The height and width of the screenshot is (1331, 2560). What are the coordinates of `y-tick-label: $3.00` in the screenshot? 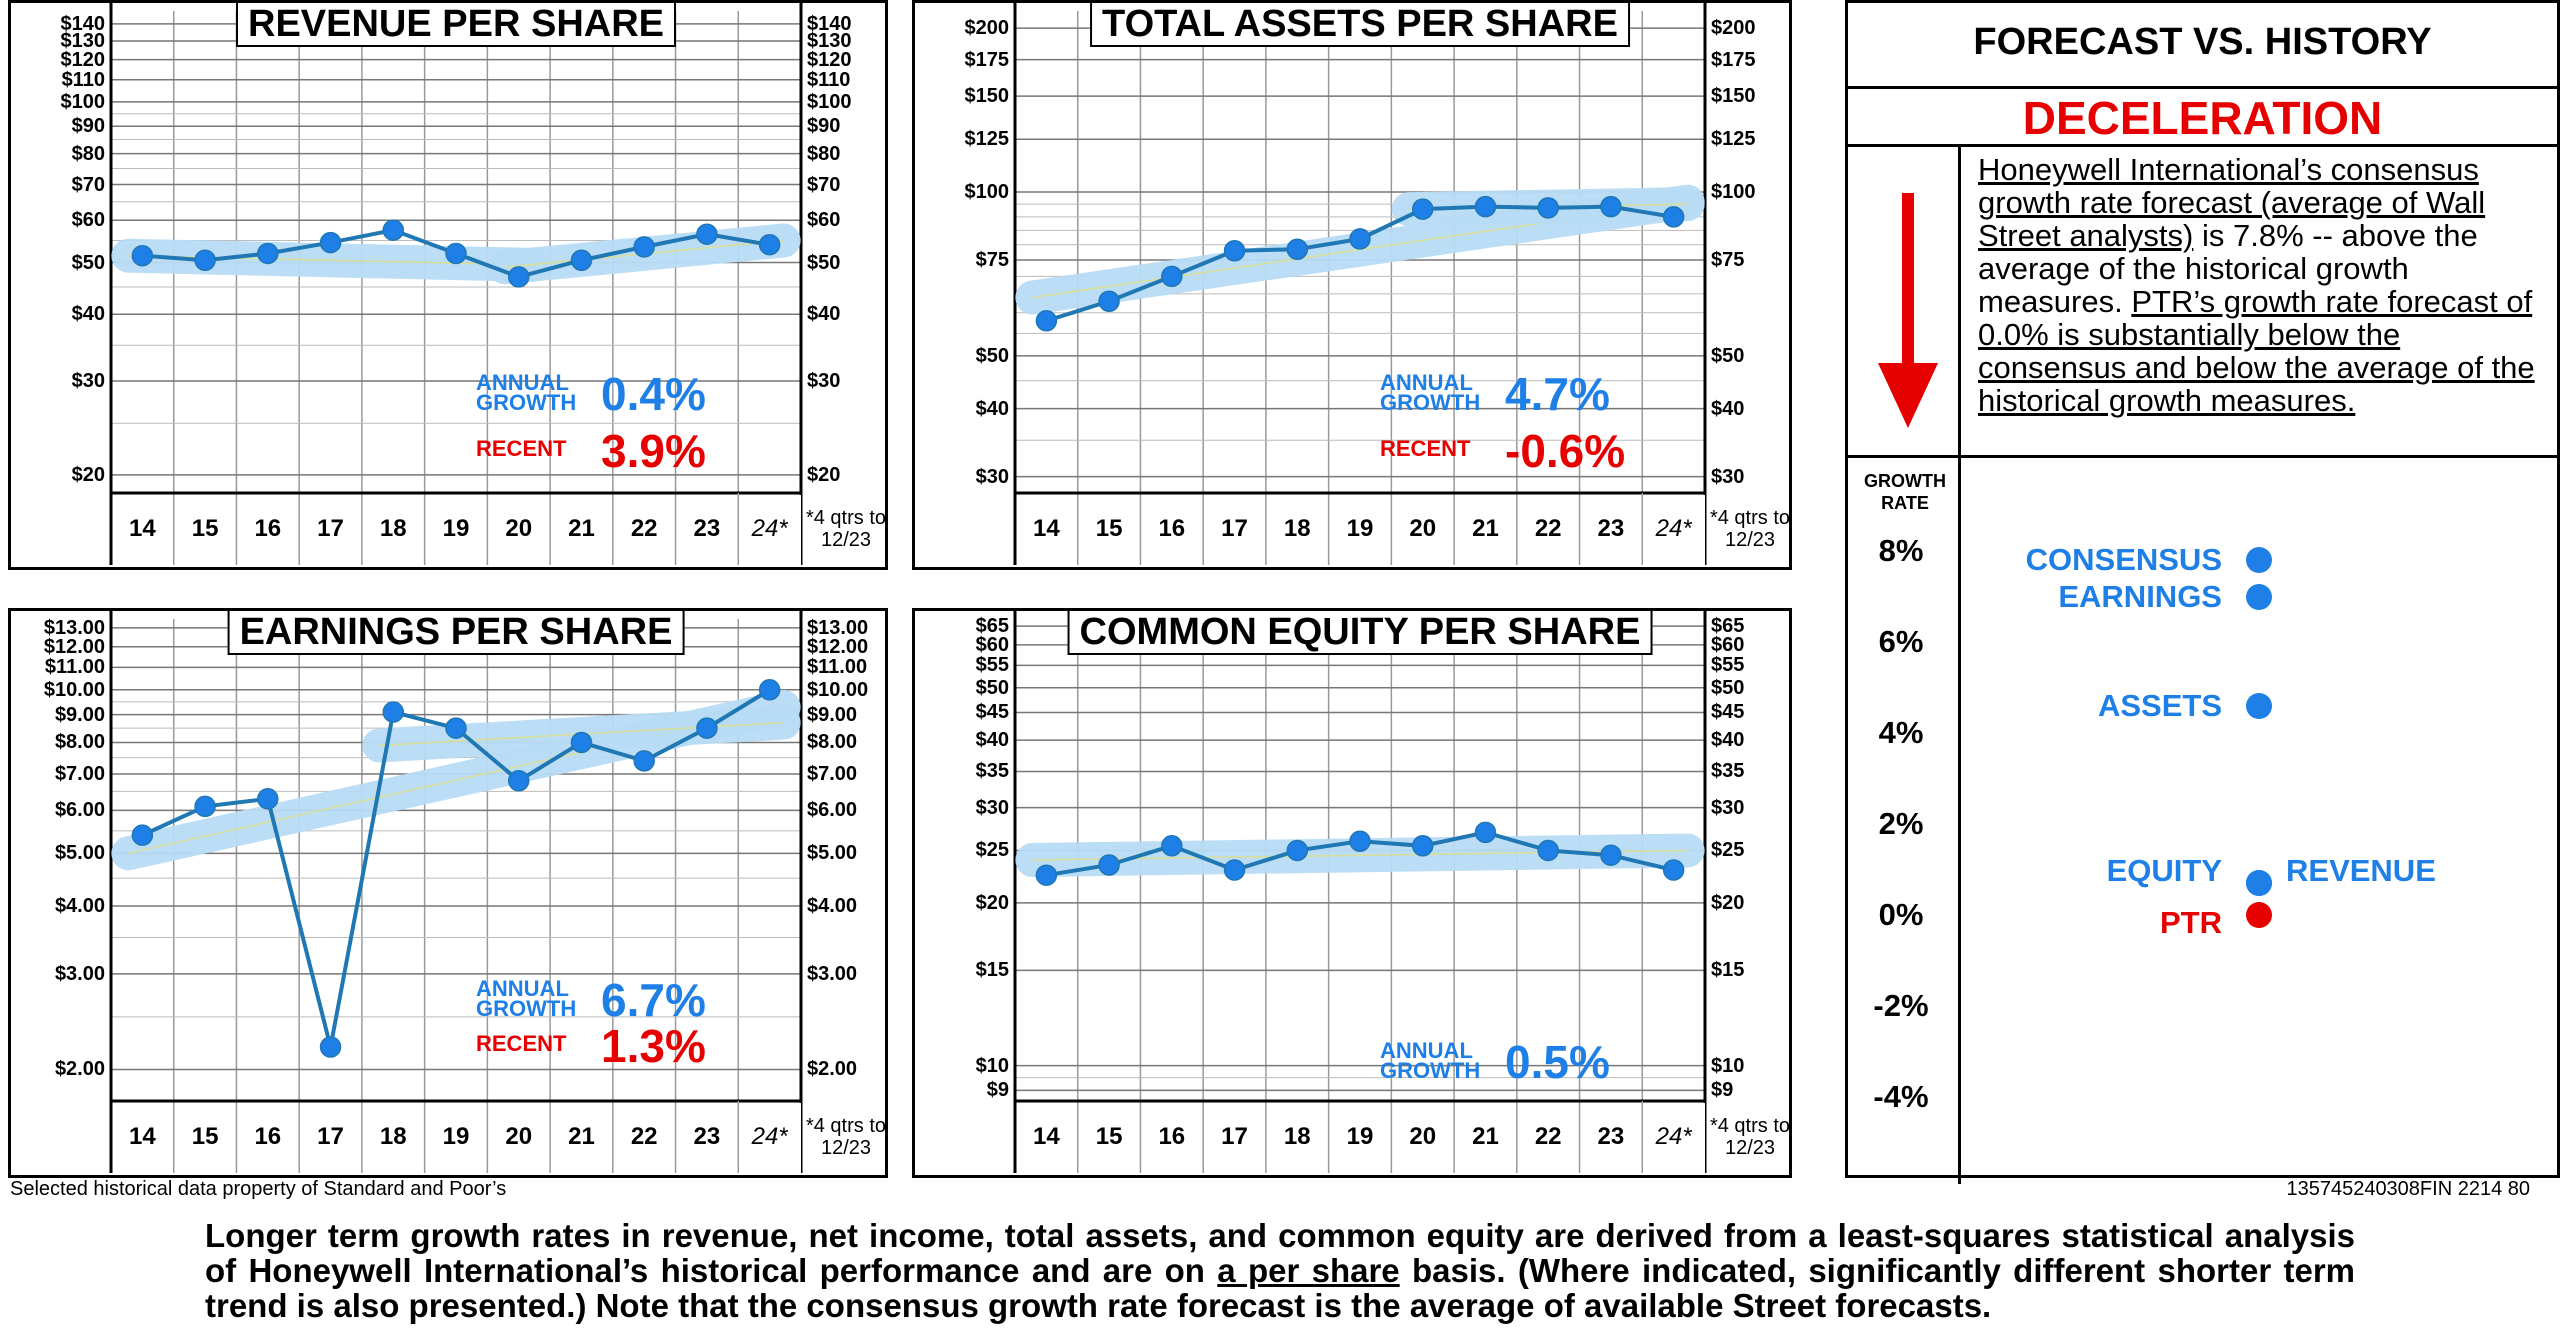 It's located at (832, 973).